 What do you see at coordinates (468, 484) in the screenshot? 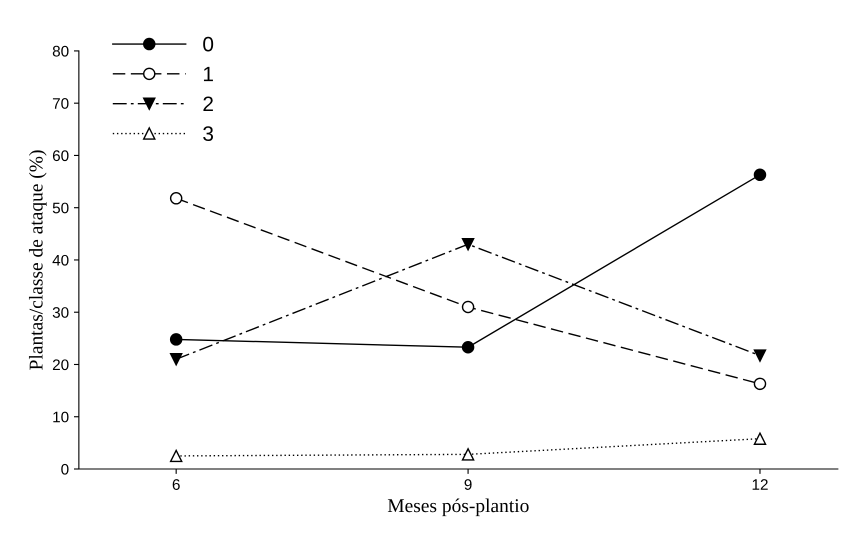
I see `x-tick-label: 9` at bounding box center [468, 484].